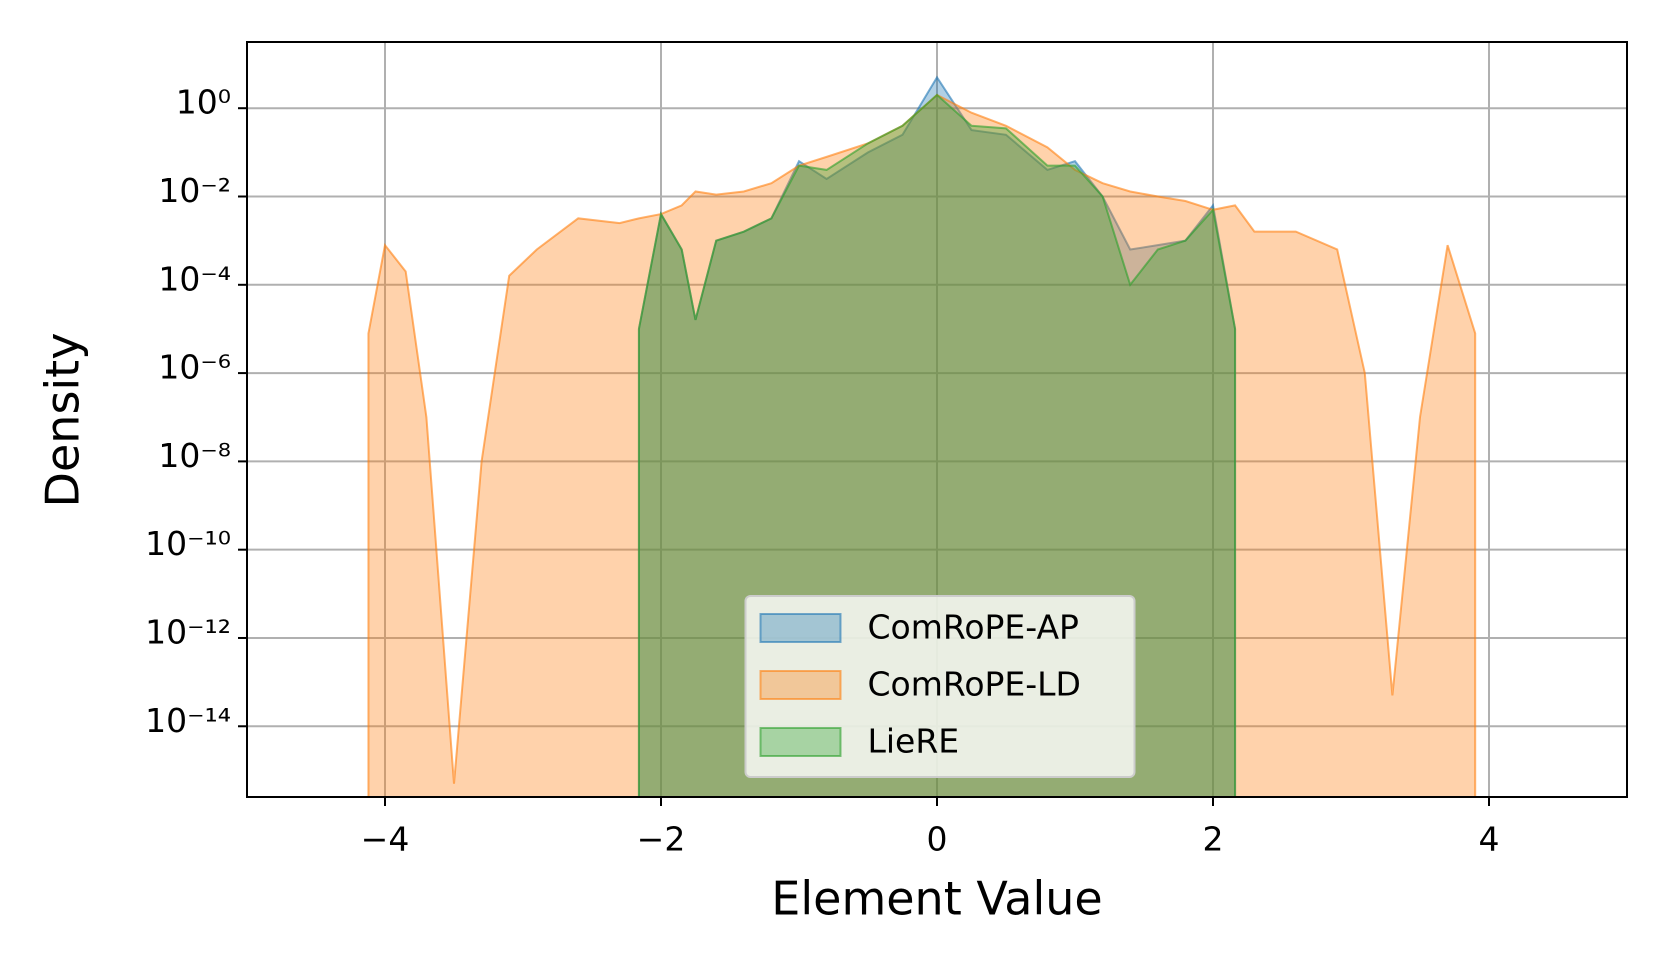  Describe the element at coordinates (1489, 839) in the screenshot. I see `x-tick-label: 4` at that location.